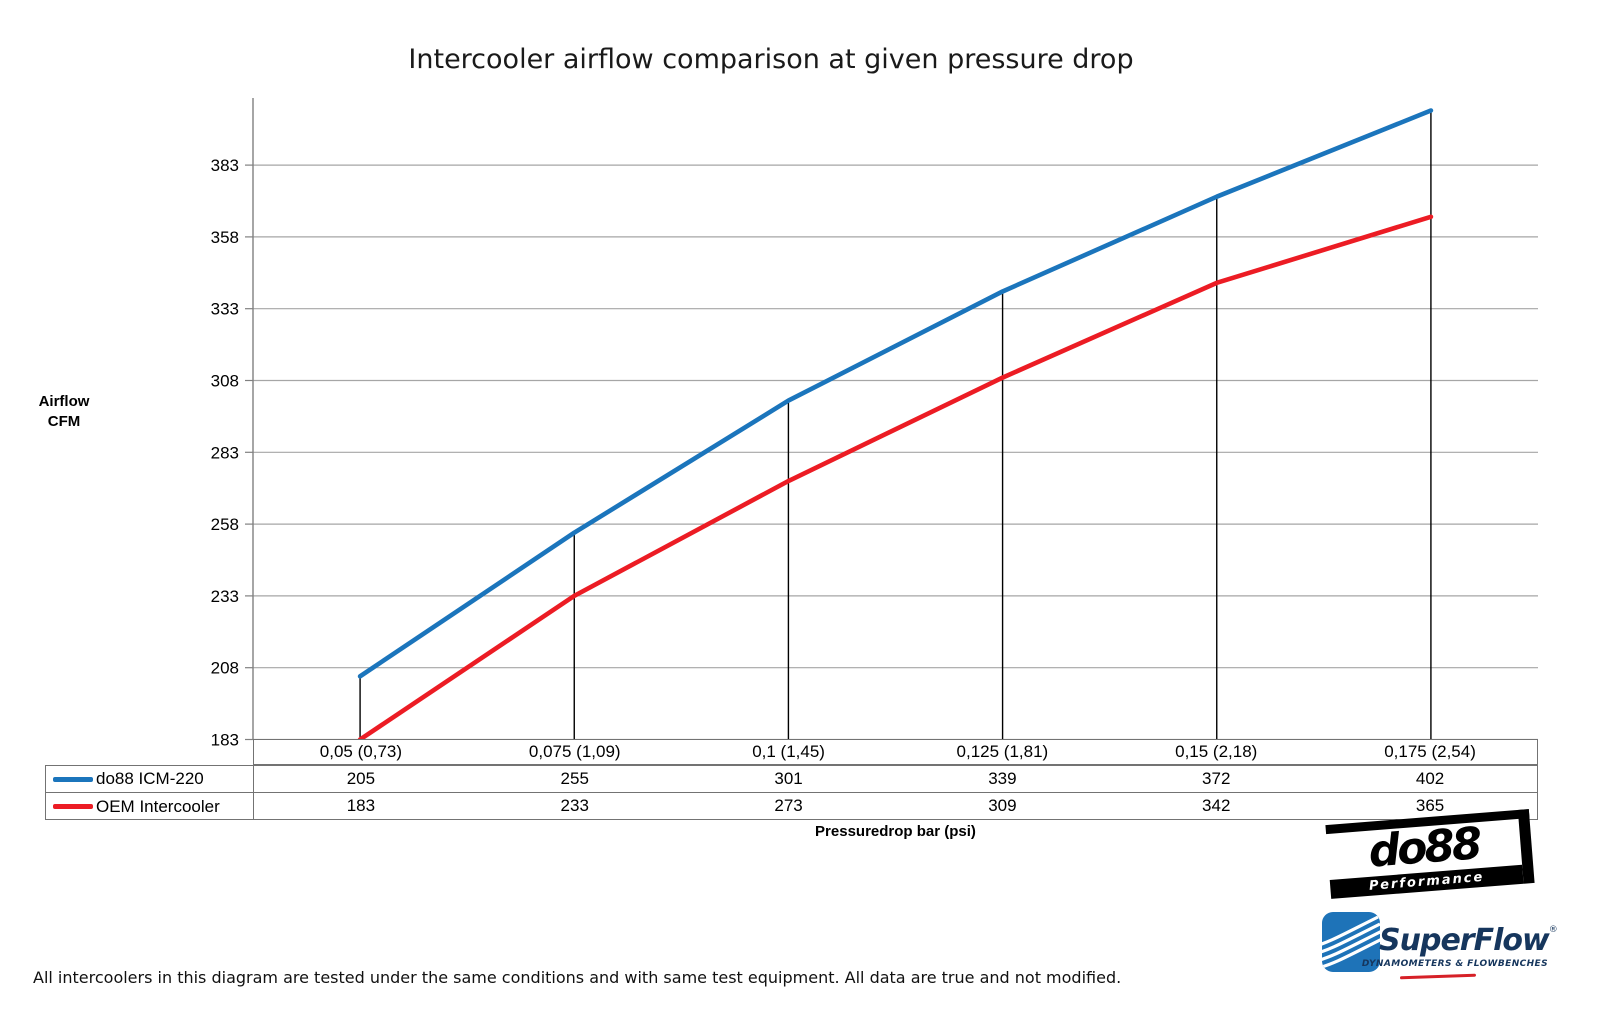  I want to click on value-cell: 402, so click(1430, 778).